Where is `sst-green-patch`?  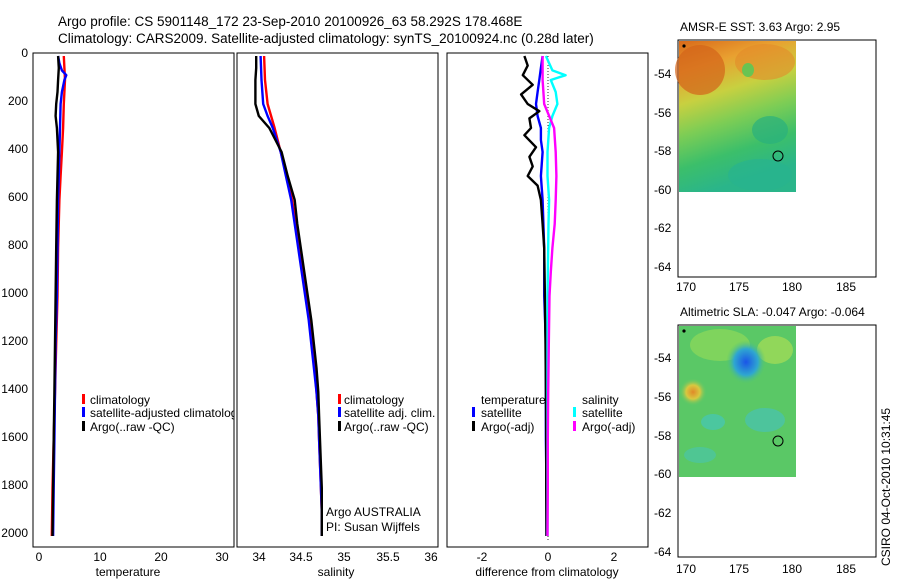 sst-green-patch is located at coordinates (748, 70).